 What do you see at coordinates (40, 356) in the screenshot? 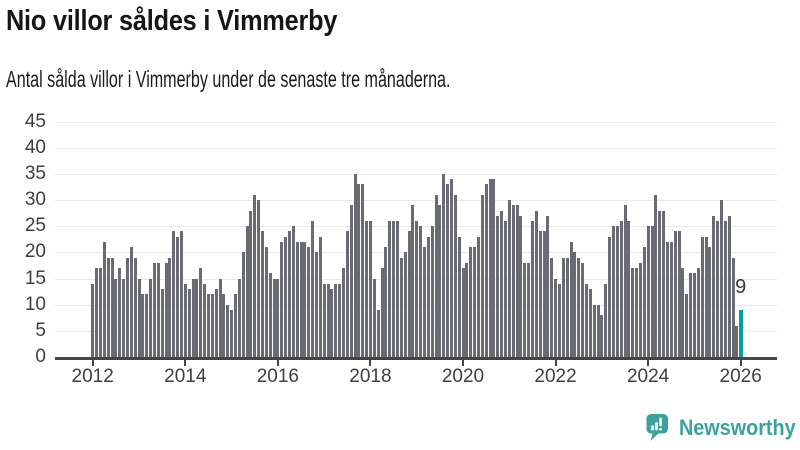
I see `y-axis-label-0: 0` at bounding box center [40, 356].